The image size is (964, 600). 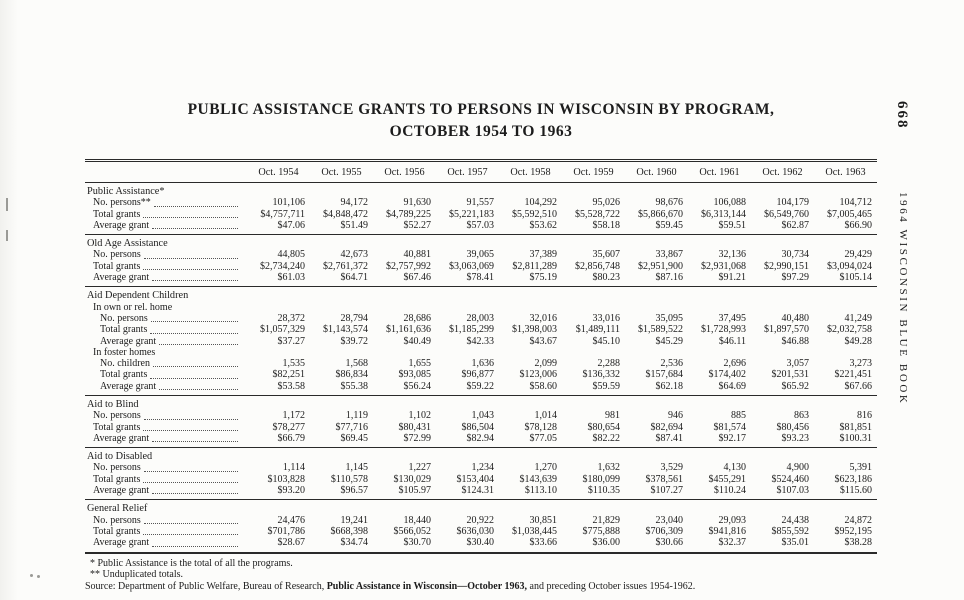 I want to click on value-cell: $201,531, so click(x=790, y=375).